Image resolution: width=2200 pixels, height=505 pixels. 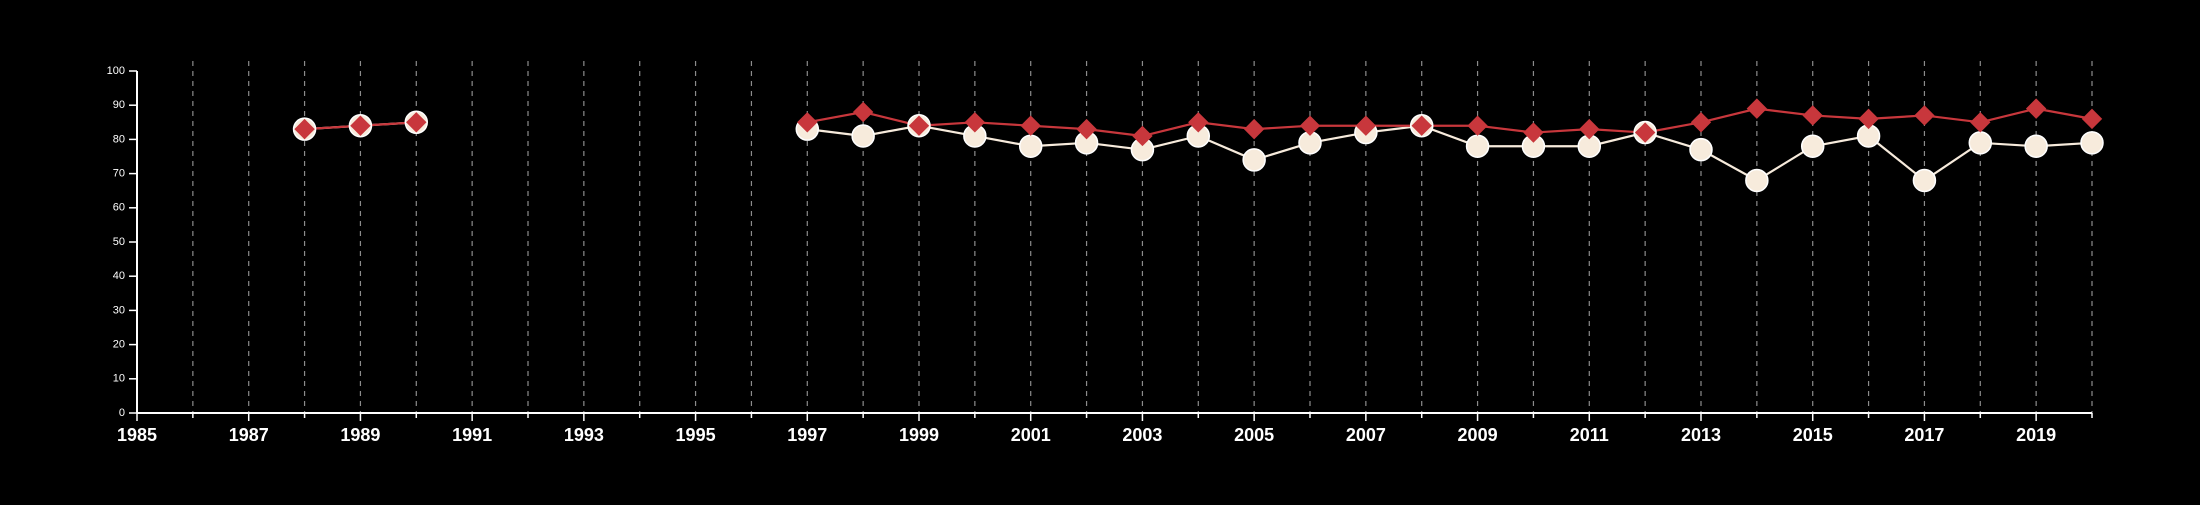 What do you see at coordinates (122, 413) in the screenshot?
I see `y-tick-label: 0` at bounding box center [122, 413].